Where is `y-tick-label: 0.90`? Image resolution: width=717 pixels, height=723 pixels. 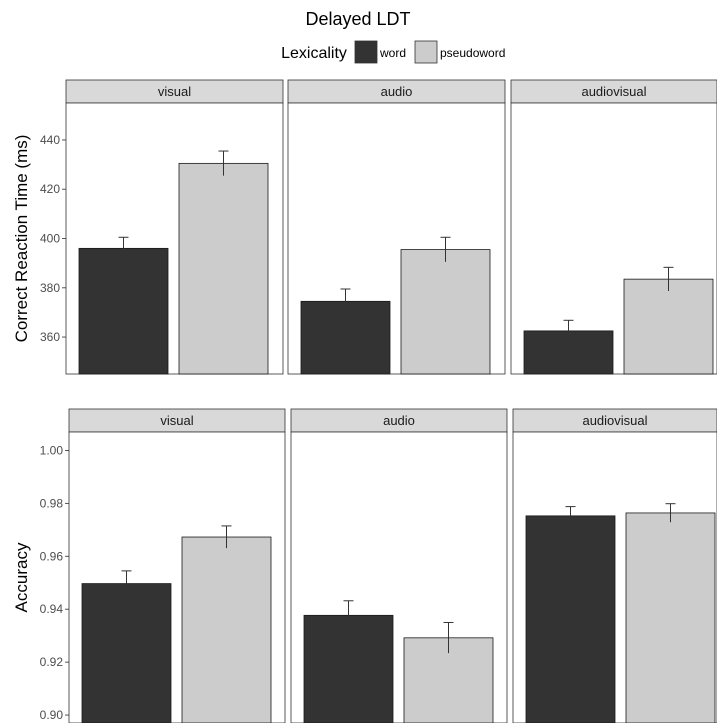 y-tick-label: 0.90 is located at coordinates (52, 715).